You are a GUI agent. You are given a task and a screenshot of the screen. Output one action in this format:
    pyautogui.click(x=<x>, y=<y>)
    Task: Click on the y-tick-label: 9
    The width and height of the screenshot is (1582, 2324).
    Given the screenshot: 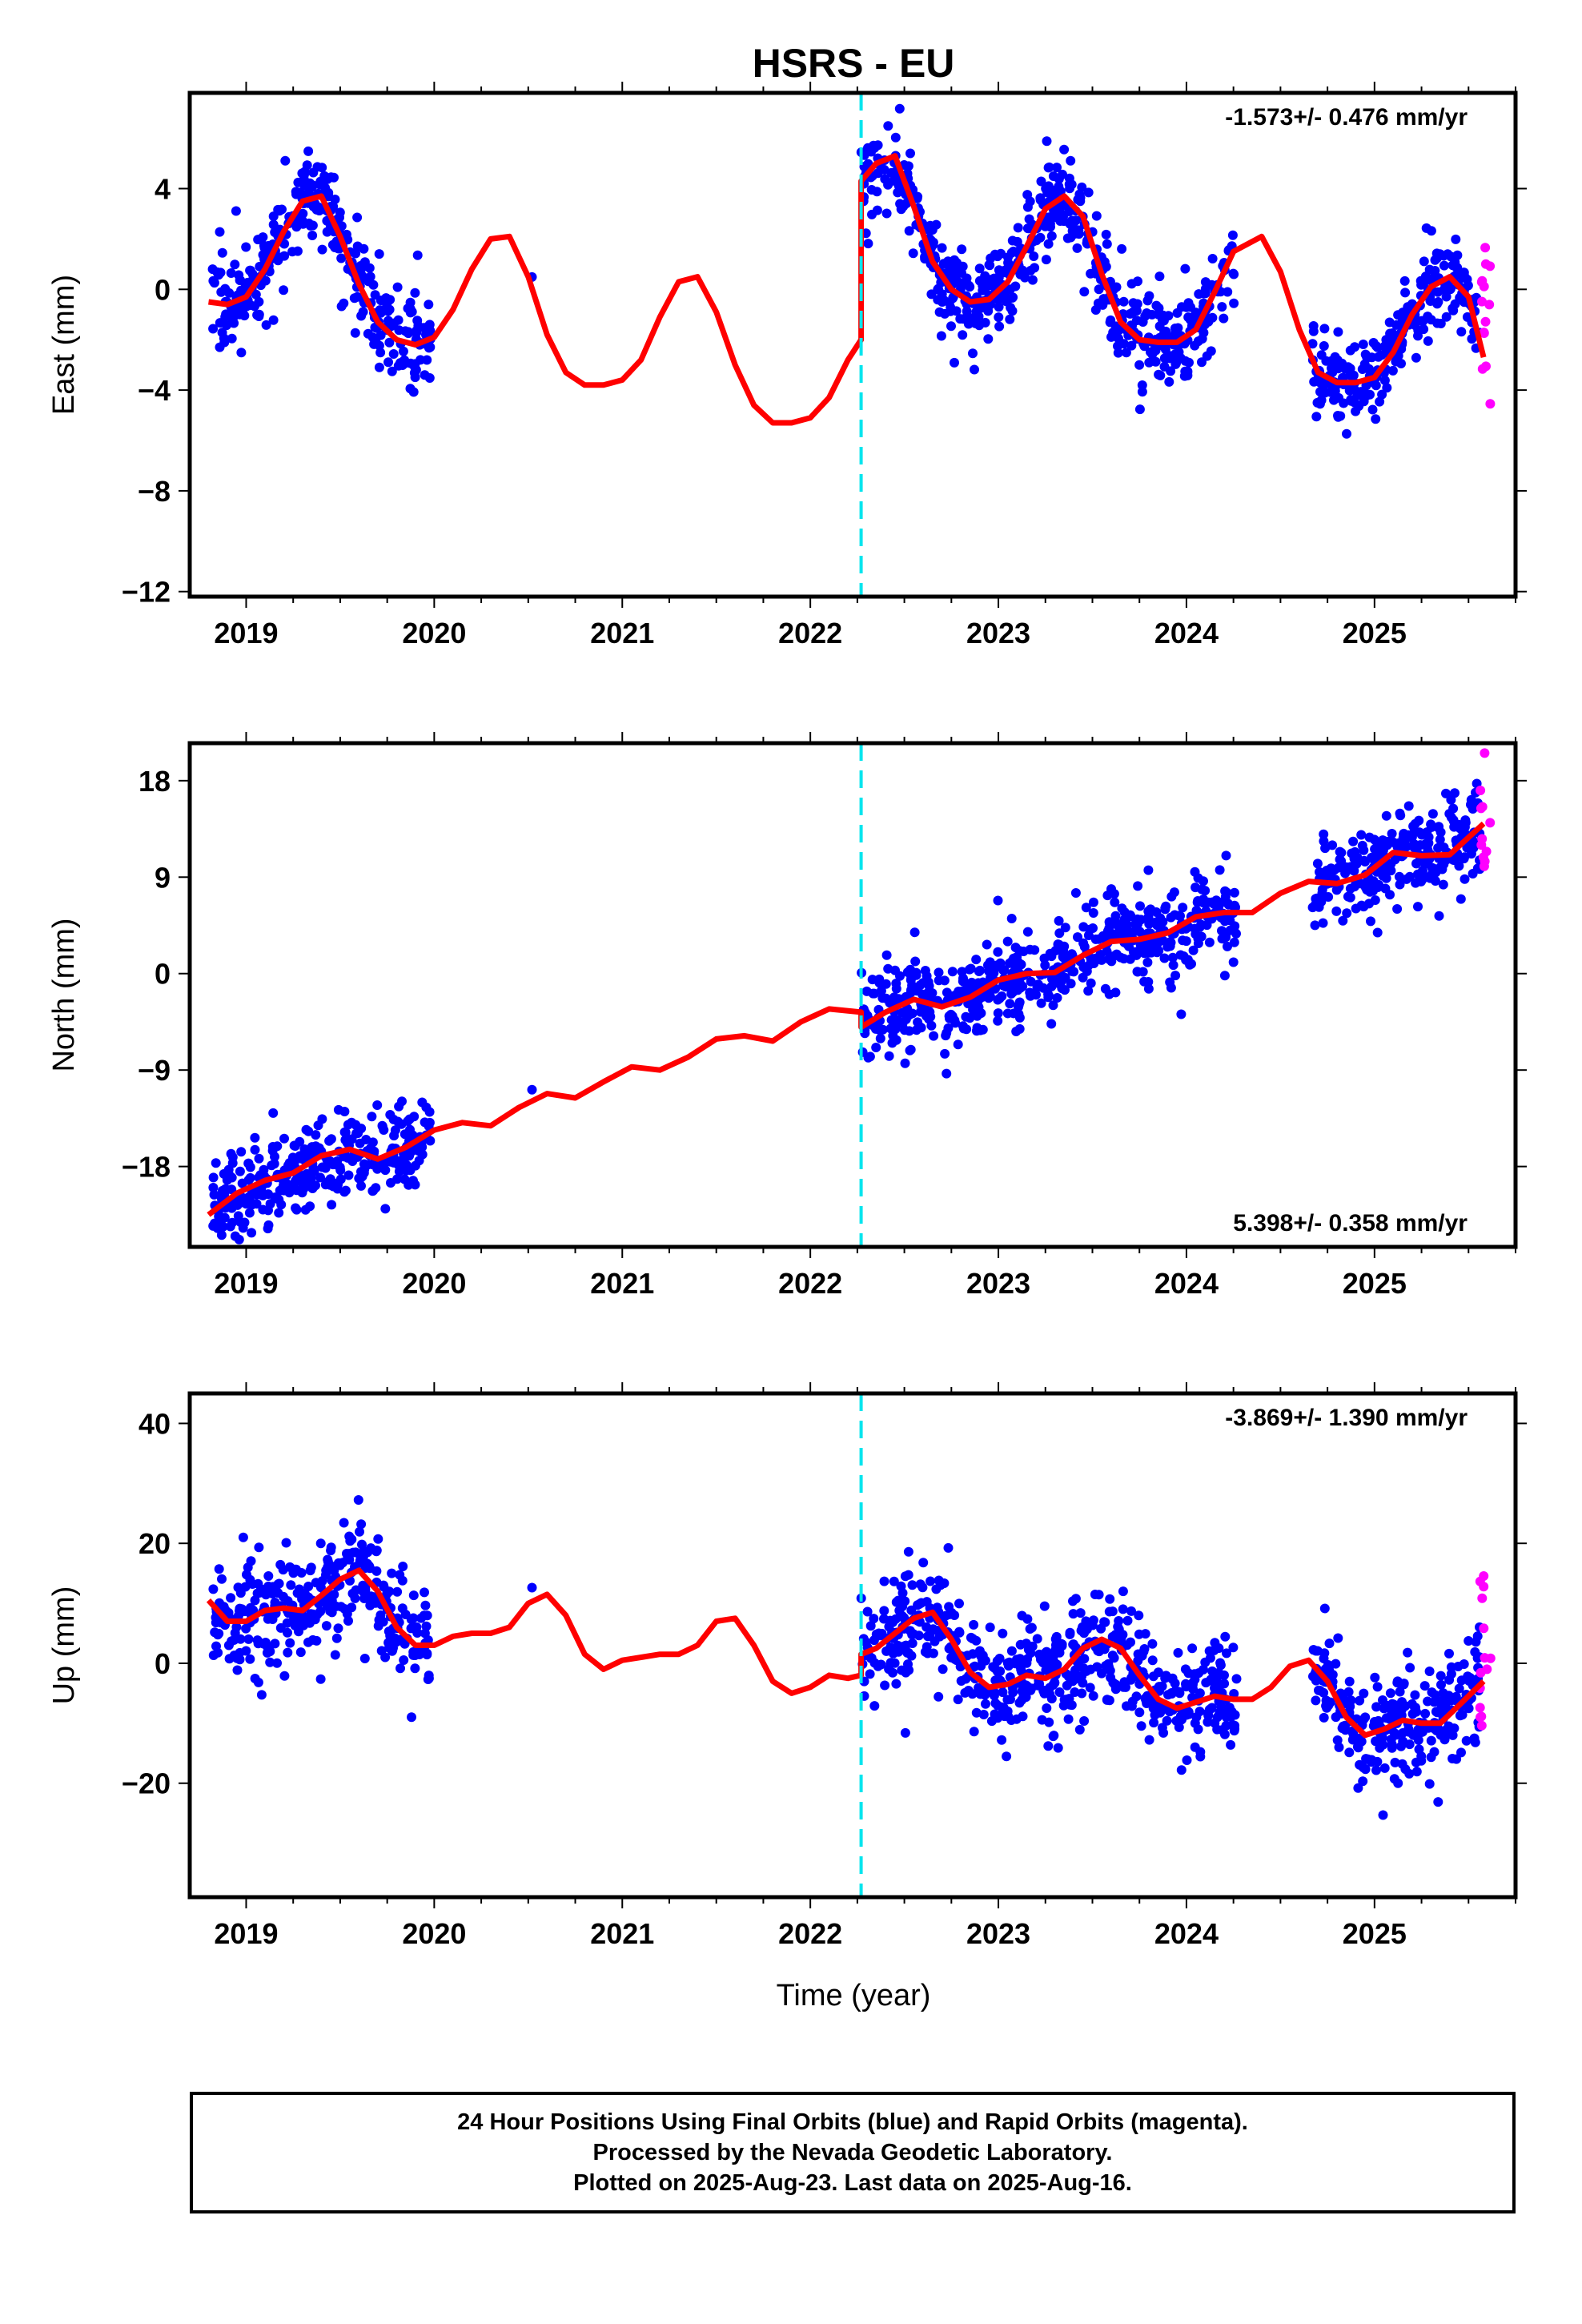 What is the action you would take?
    pyautogui.click(x=163, y=878)
    